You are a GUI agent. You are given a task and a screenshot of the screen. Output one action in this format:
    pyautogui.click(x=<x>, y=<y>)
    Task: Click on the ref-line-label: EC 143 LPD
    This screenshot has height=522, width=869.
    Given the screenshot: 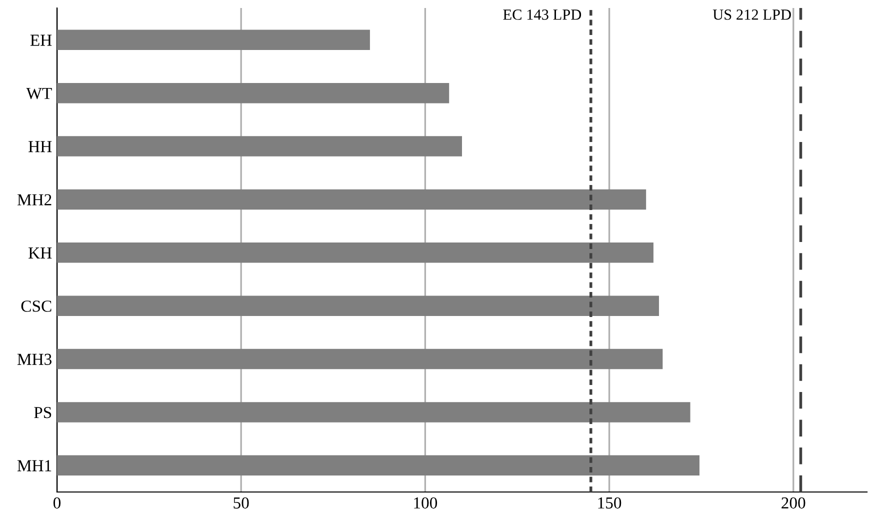 What is the action you would take?
    pyautogui.click(x=542, y=15)
    